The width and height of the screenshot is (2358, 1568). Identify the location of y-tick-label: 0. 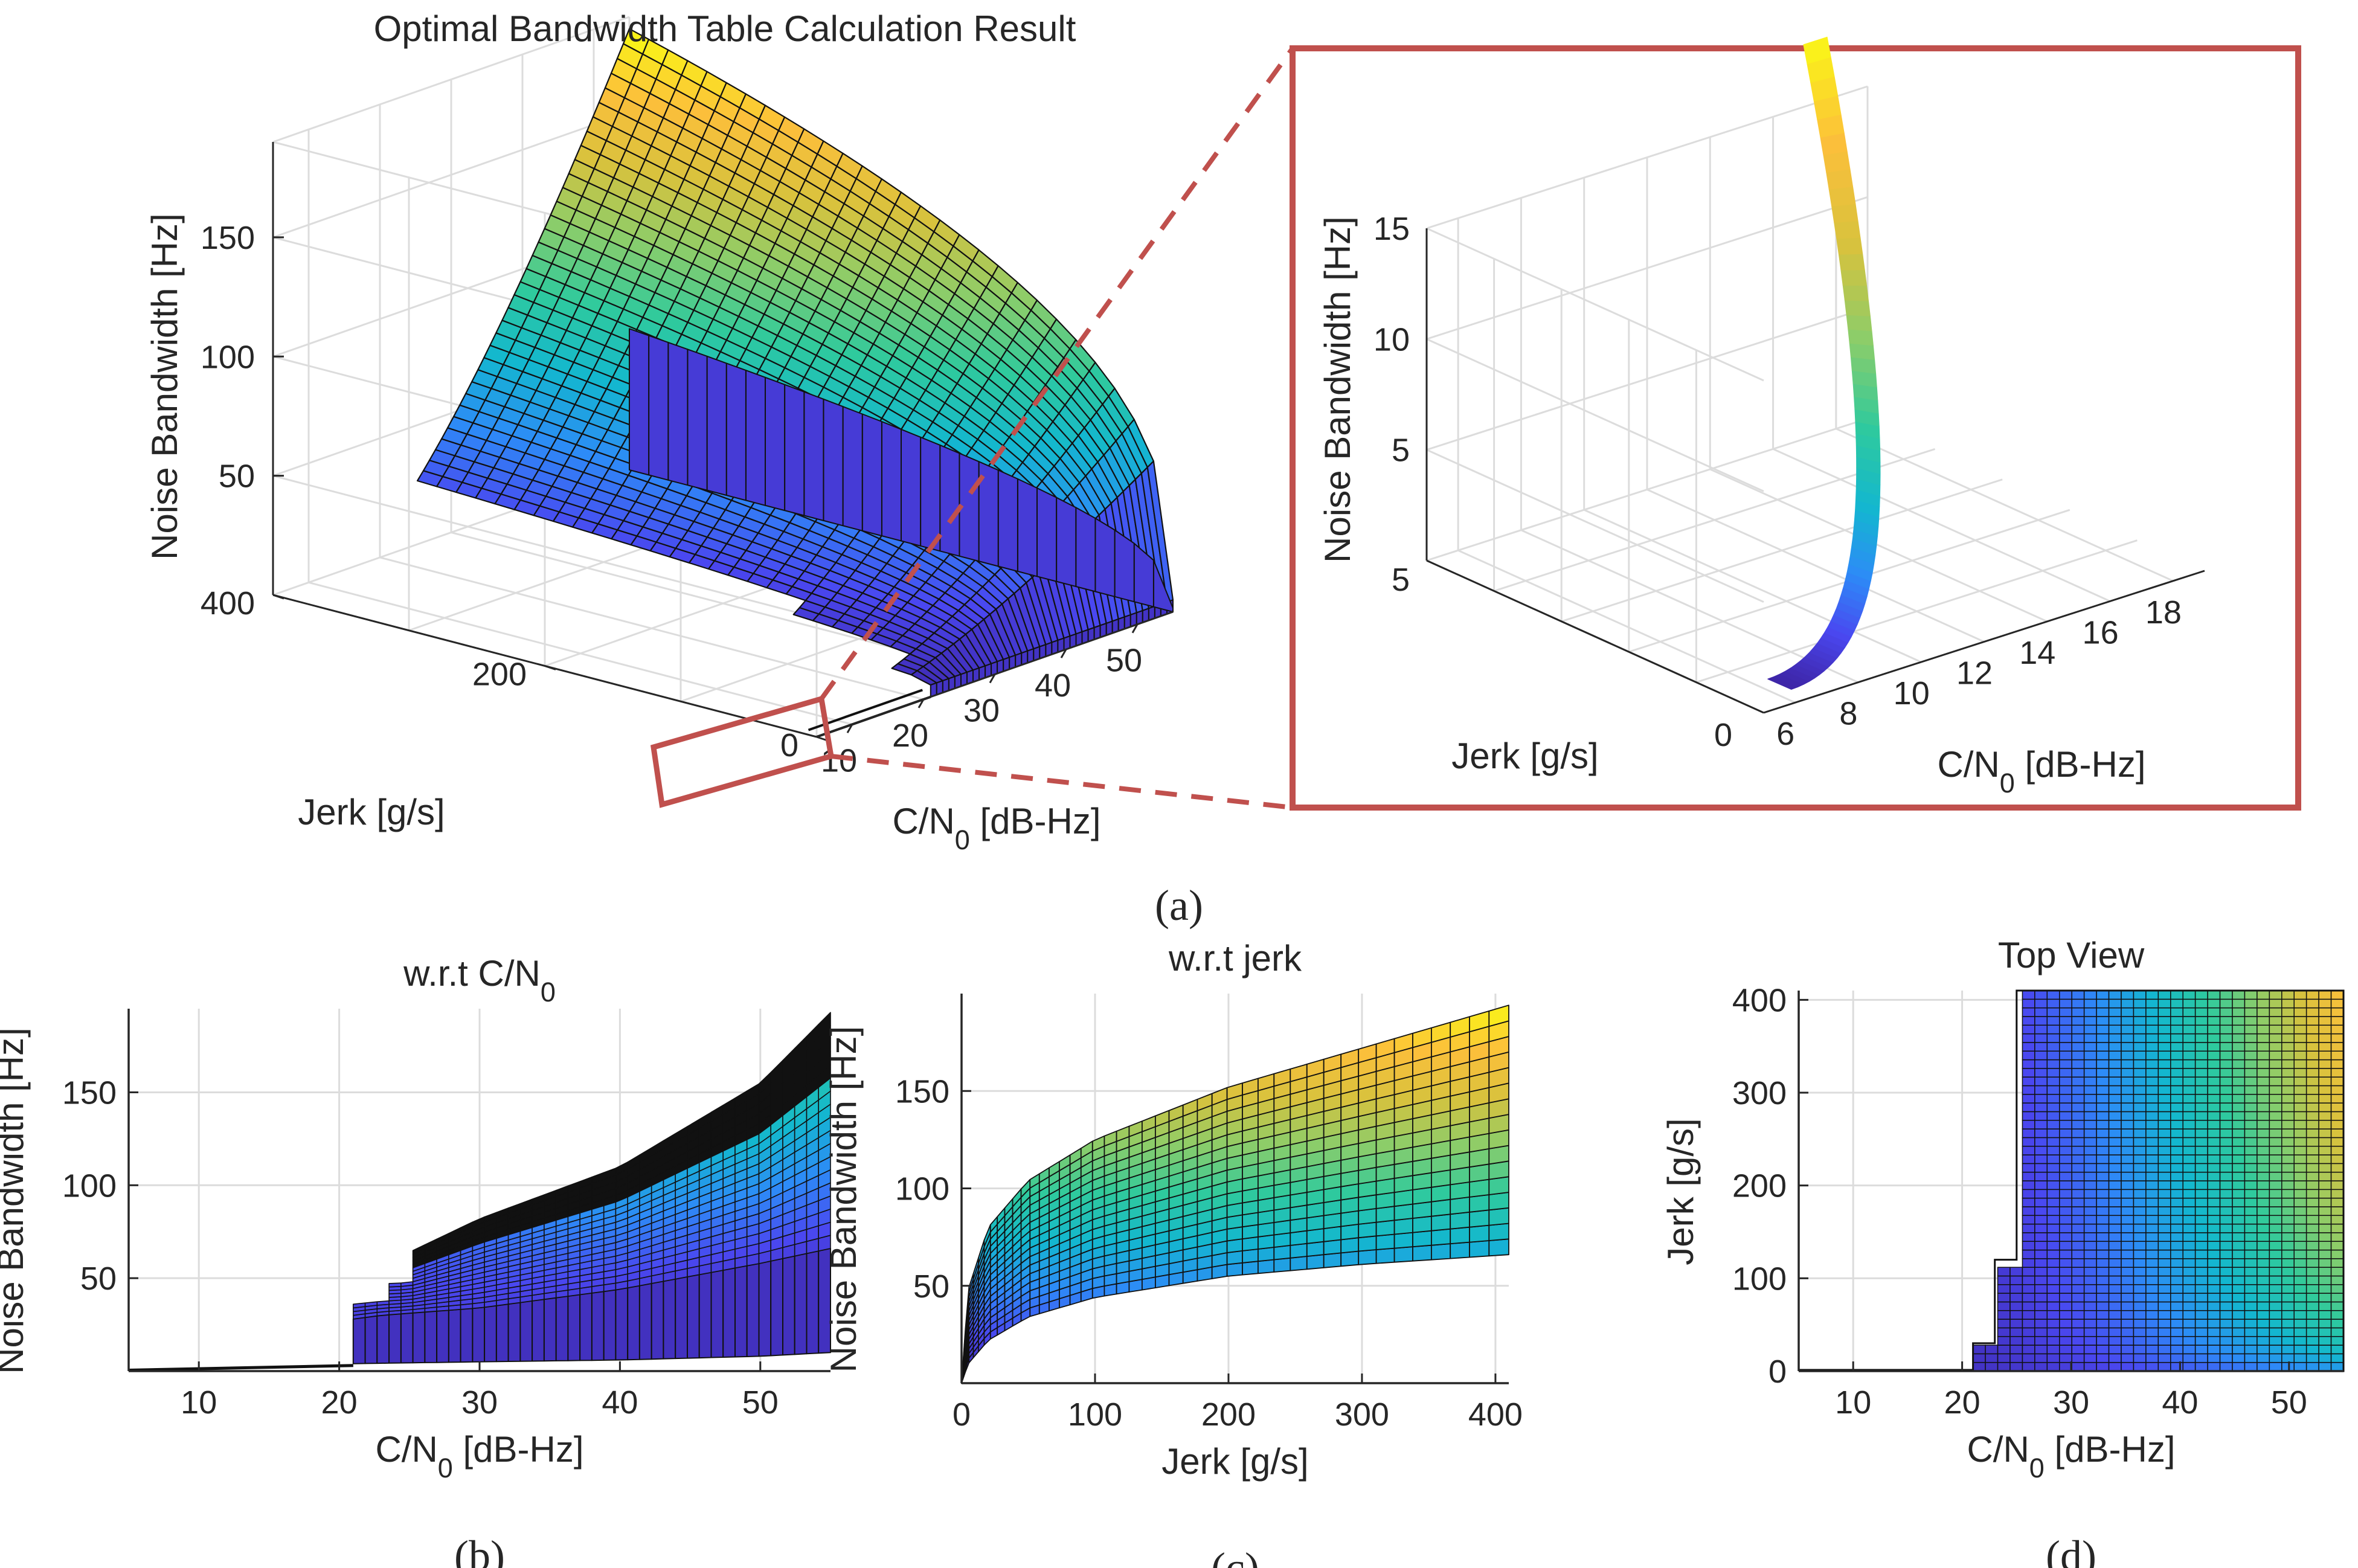
(789, 745).